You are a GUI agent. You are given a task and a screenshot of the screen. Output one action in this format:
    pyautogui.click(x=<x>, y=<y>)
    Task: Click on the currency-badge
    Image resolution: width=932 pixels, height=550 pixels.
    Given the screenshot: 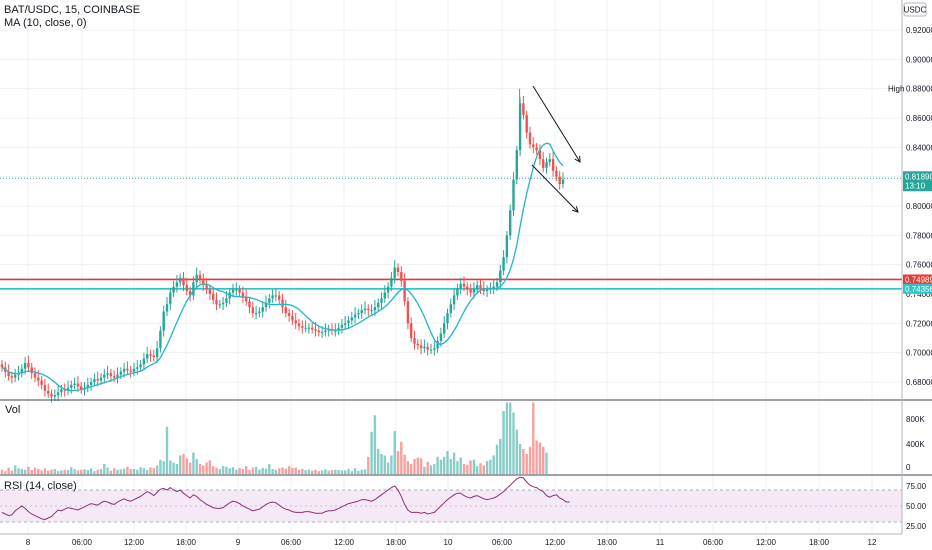 What is the action you would take?
    pyautogui.click(x=915, y=9)
    